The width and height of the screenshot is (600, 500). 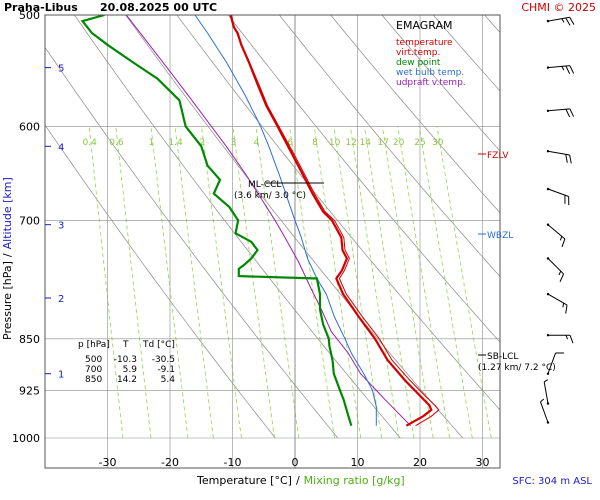 I want to click on pressure-ticks: 500 600 700 850 925 1000, so click(x=26, y=227).